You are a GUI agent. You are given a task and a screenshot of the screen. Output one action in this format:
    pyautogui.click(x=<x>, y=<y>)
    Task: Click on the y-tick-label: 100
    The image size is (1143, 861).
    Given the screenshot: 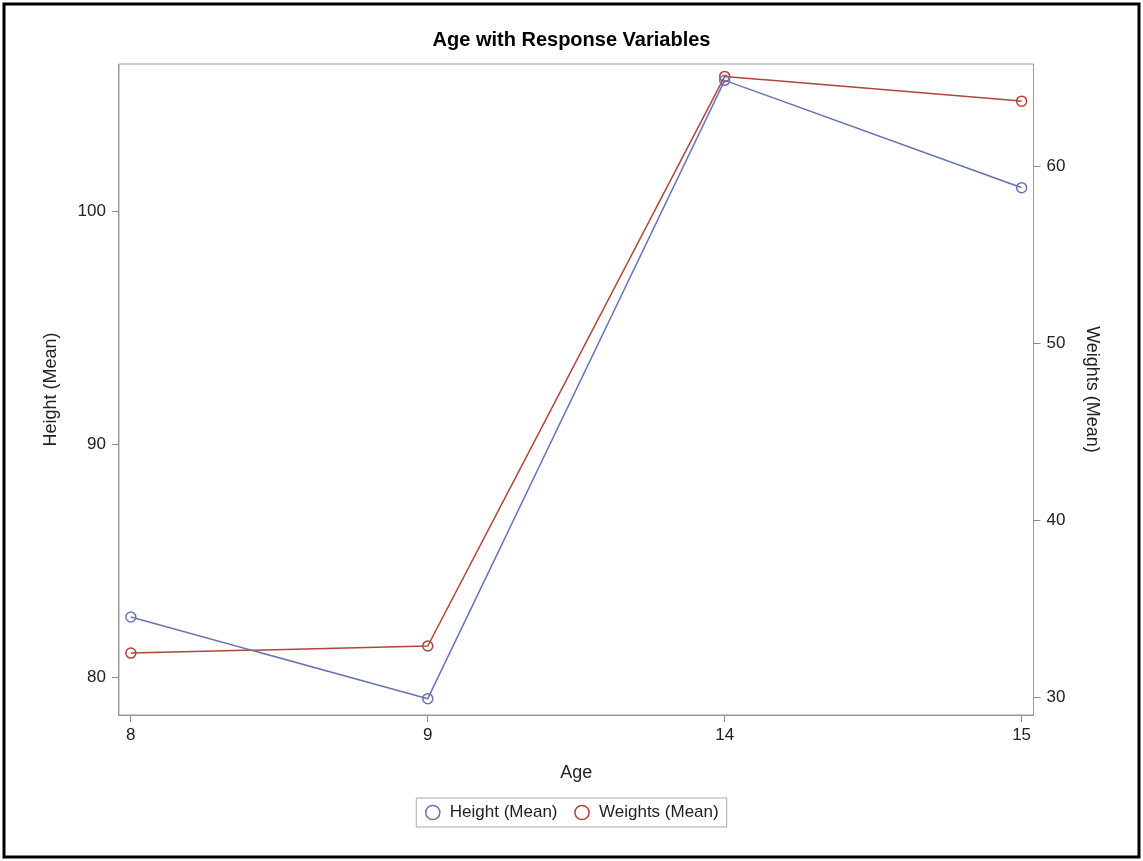 What is the action you would take?
    pyautogui.click(x=91, y=210)
    